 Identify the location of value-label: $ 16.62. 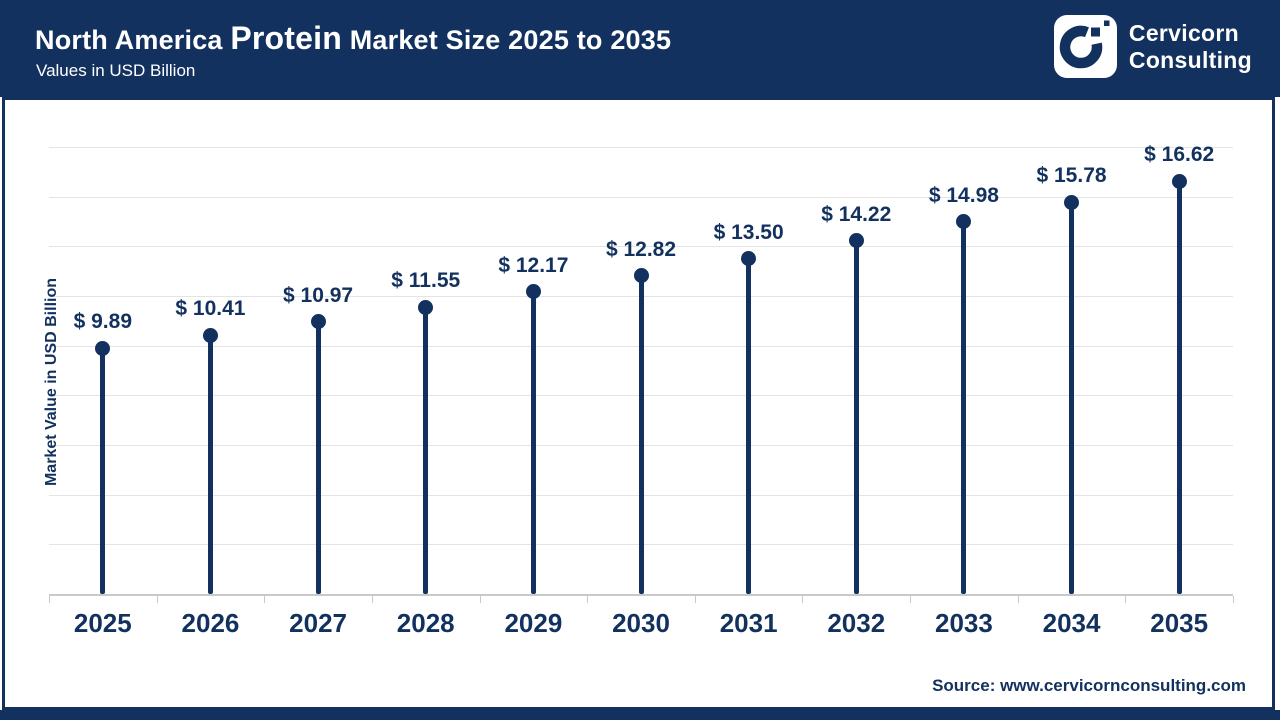
(1179, 155).